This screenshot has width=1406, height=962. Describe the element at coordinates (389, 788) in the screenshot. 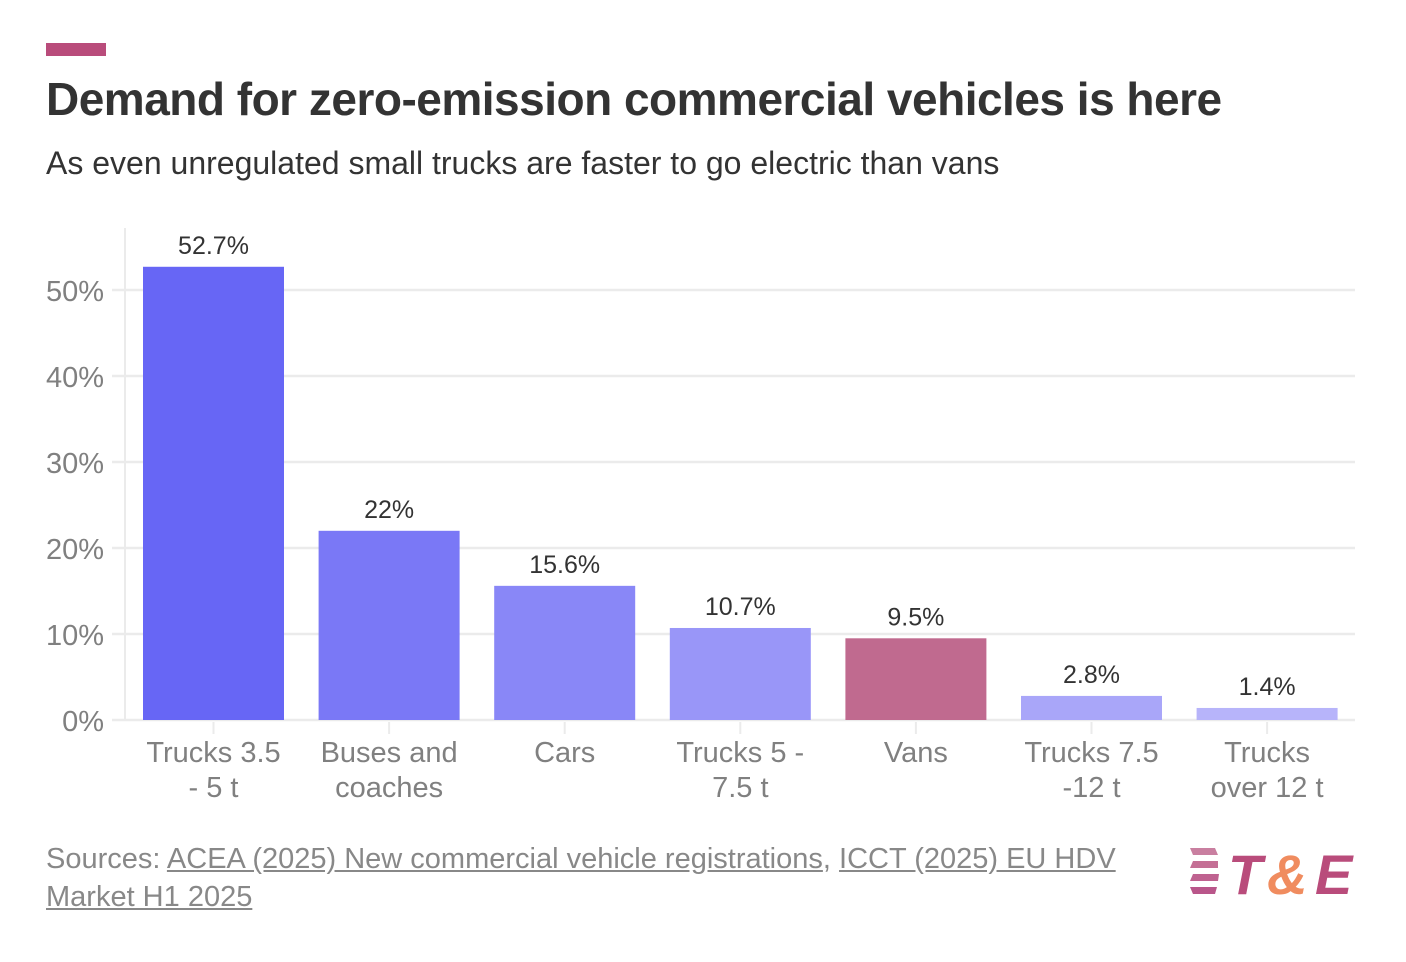

I see `x-tick-label: coaches` at that location.